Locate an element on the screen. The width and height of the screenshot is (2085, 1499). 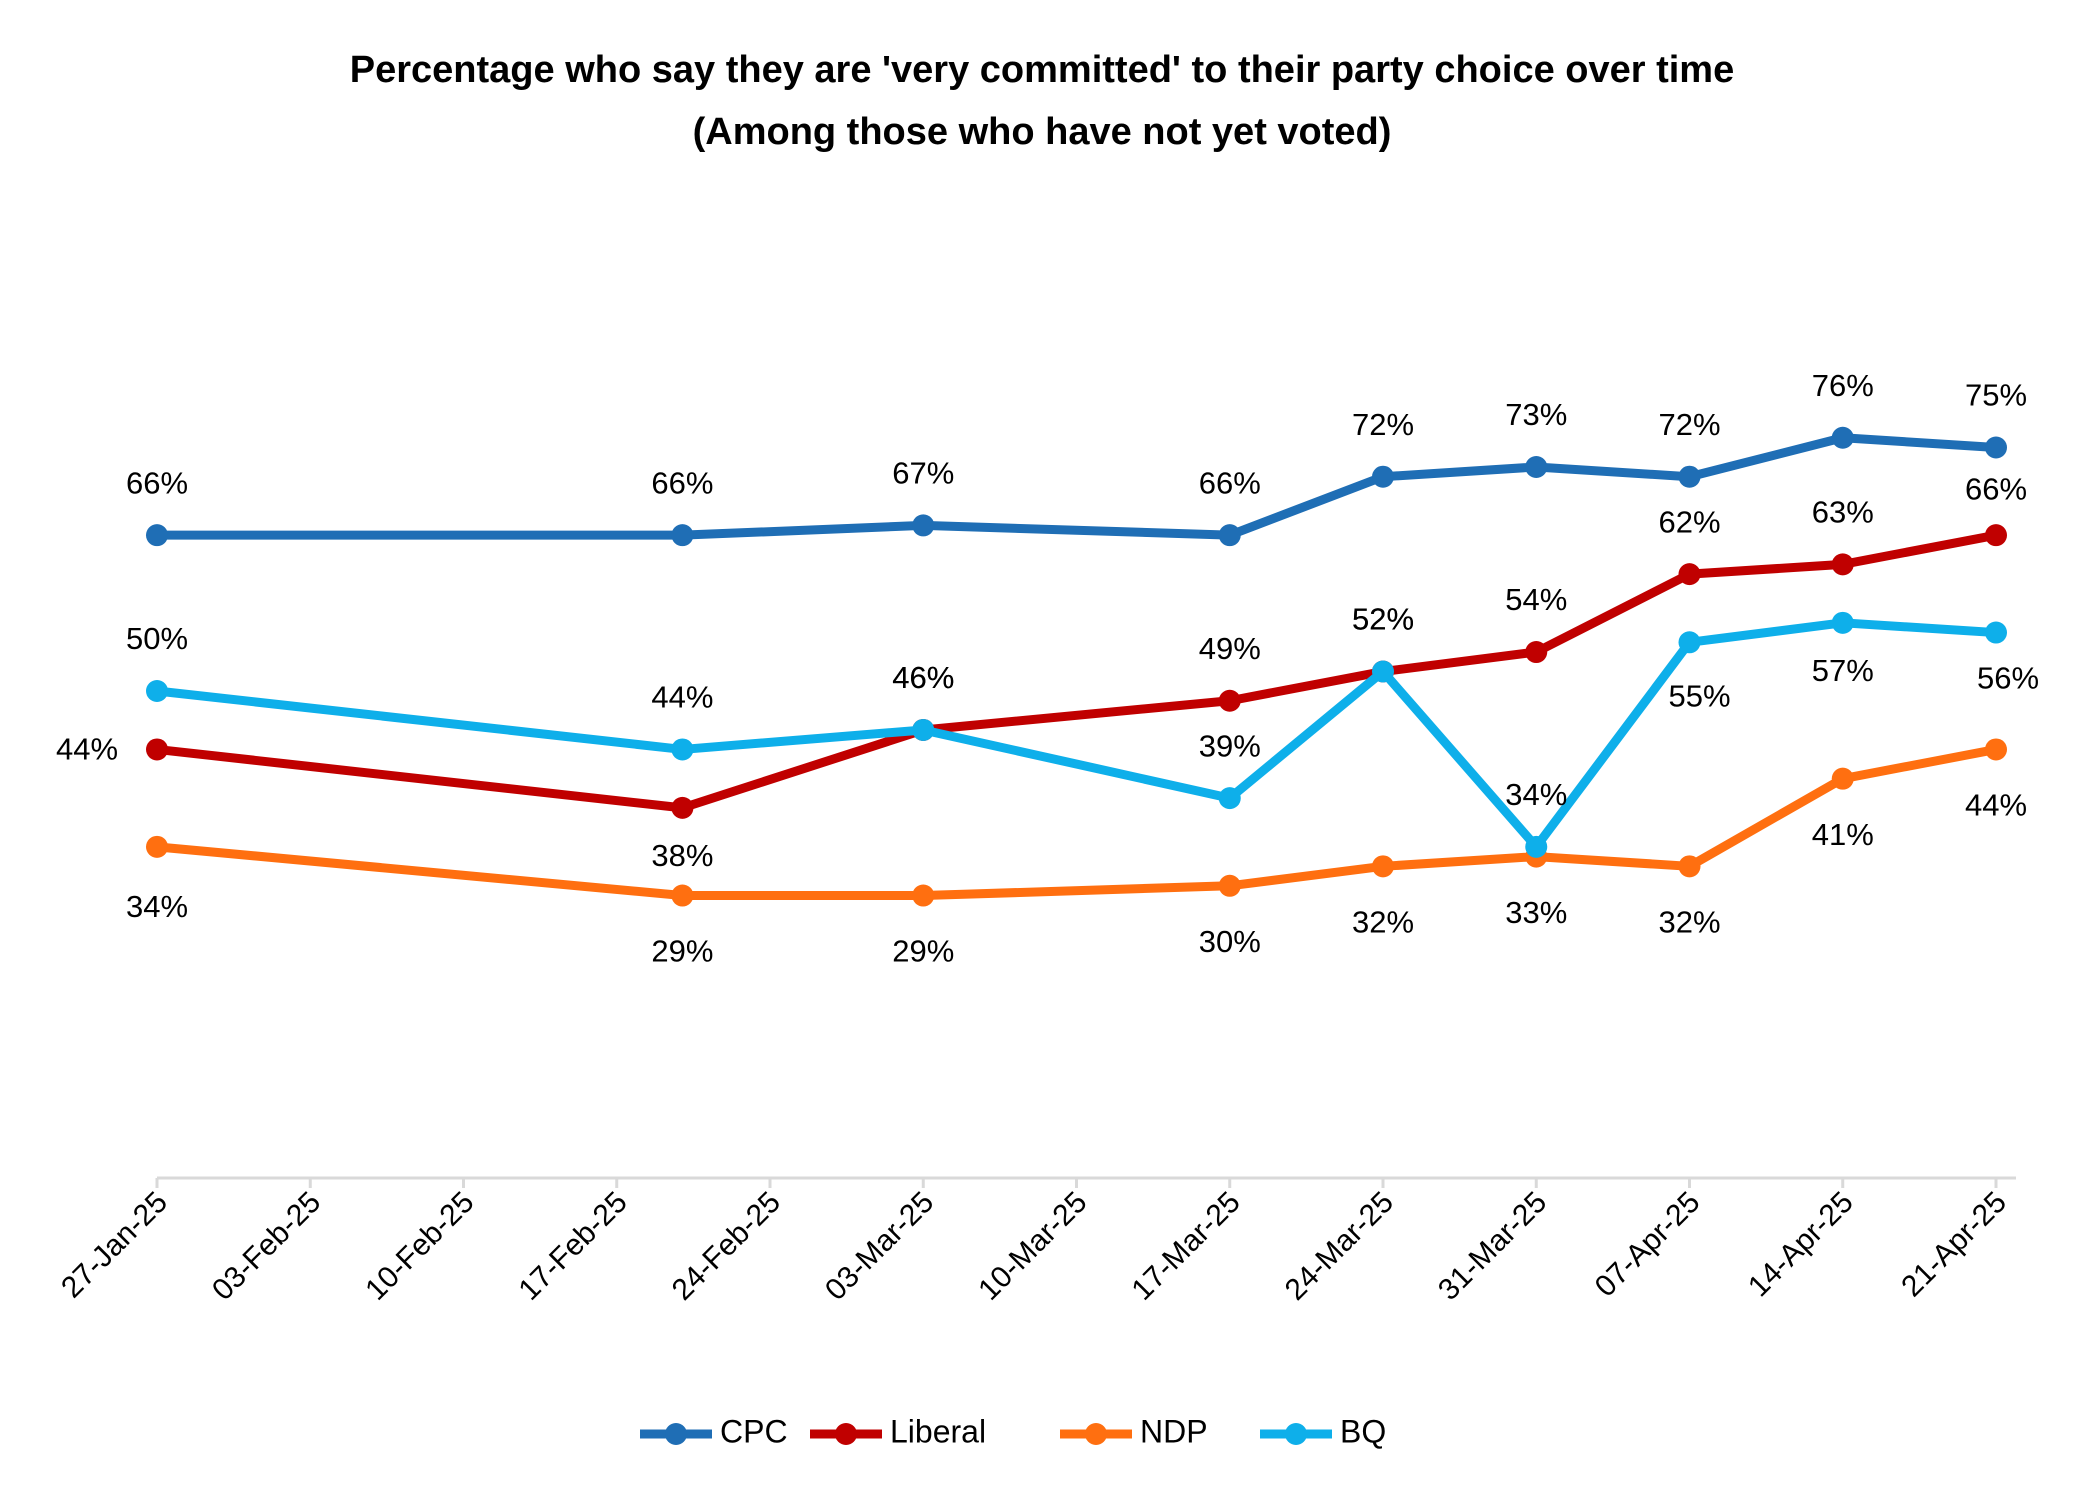
series-line-bq is located at coordinates (1076, 735).